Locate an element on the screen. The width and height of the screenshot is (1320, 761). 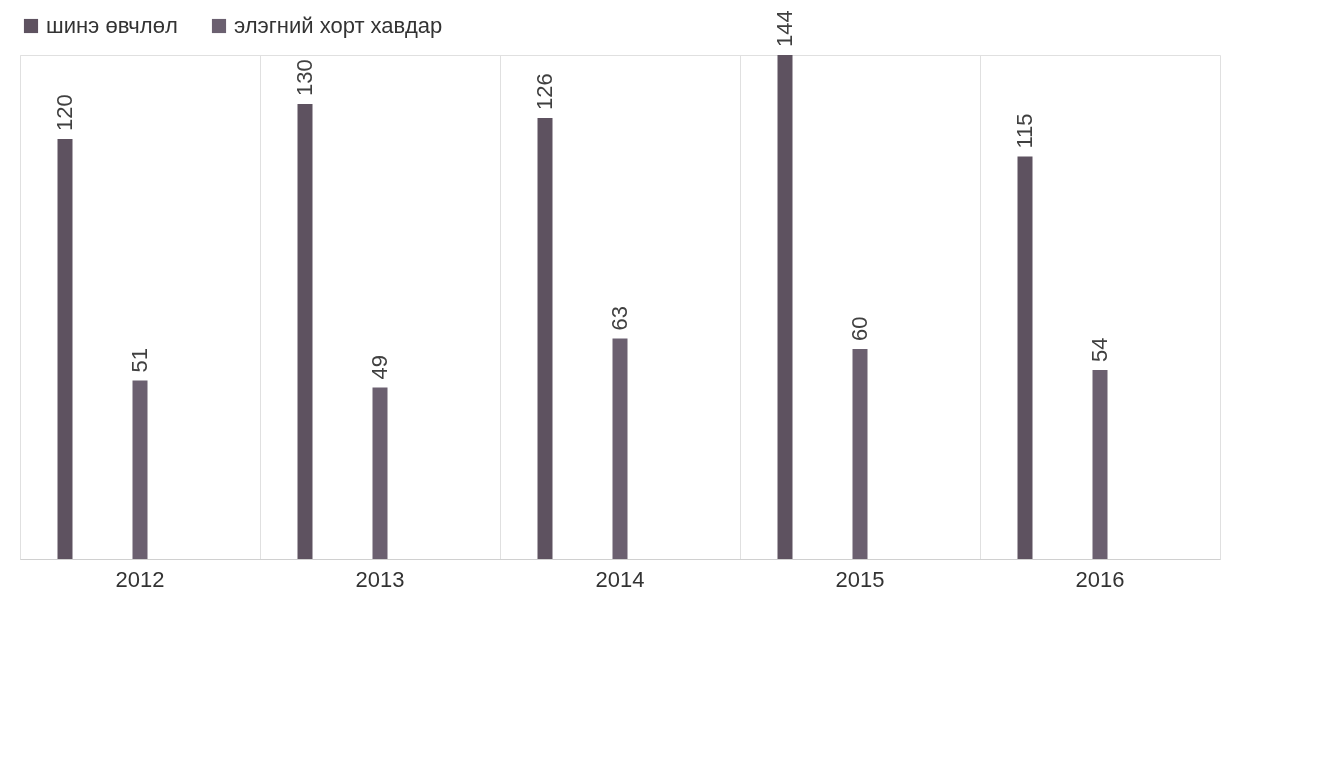
data-label: 144 is located at coordinates (784, 28).